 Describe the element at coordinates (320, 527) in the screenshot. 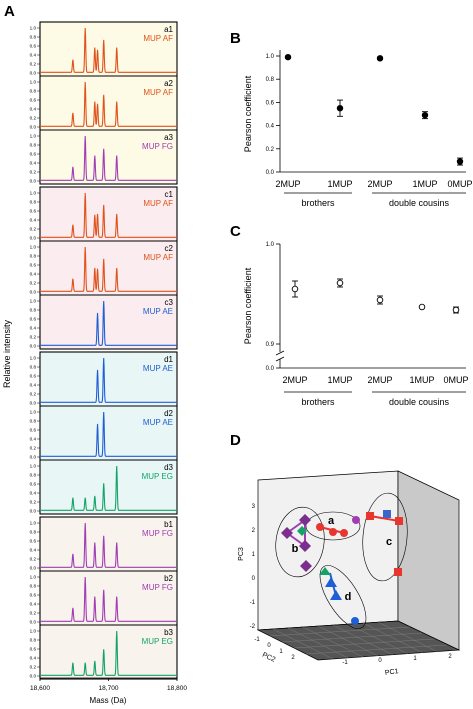

I see `circle-marker` at that location.